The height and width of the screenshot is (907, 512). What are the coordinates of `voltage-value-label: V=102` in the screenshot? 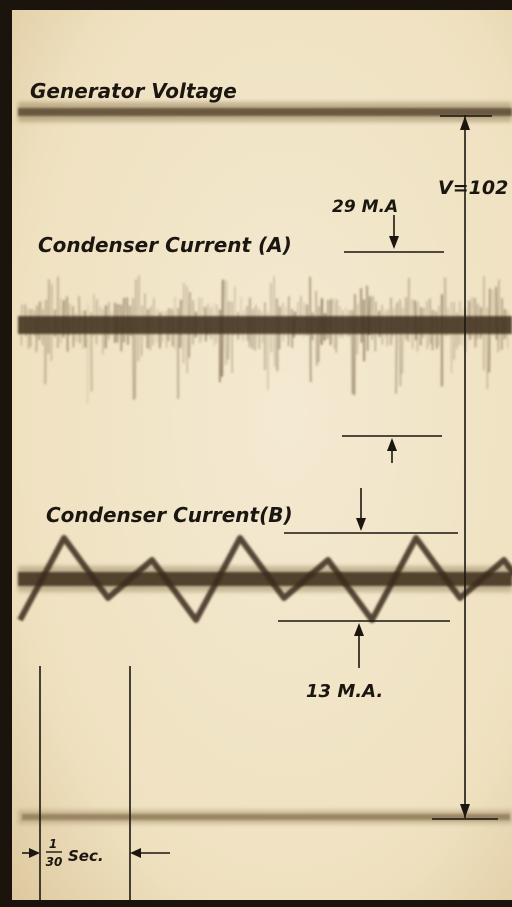 It's located at (473, 188).